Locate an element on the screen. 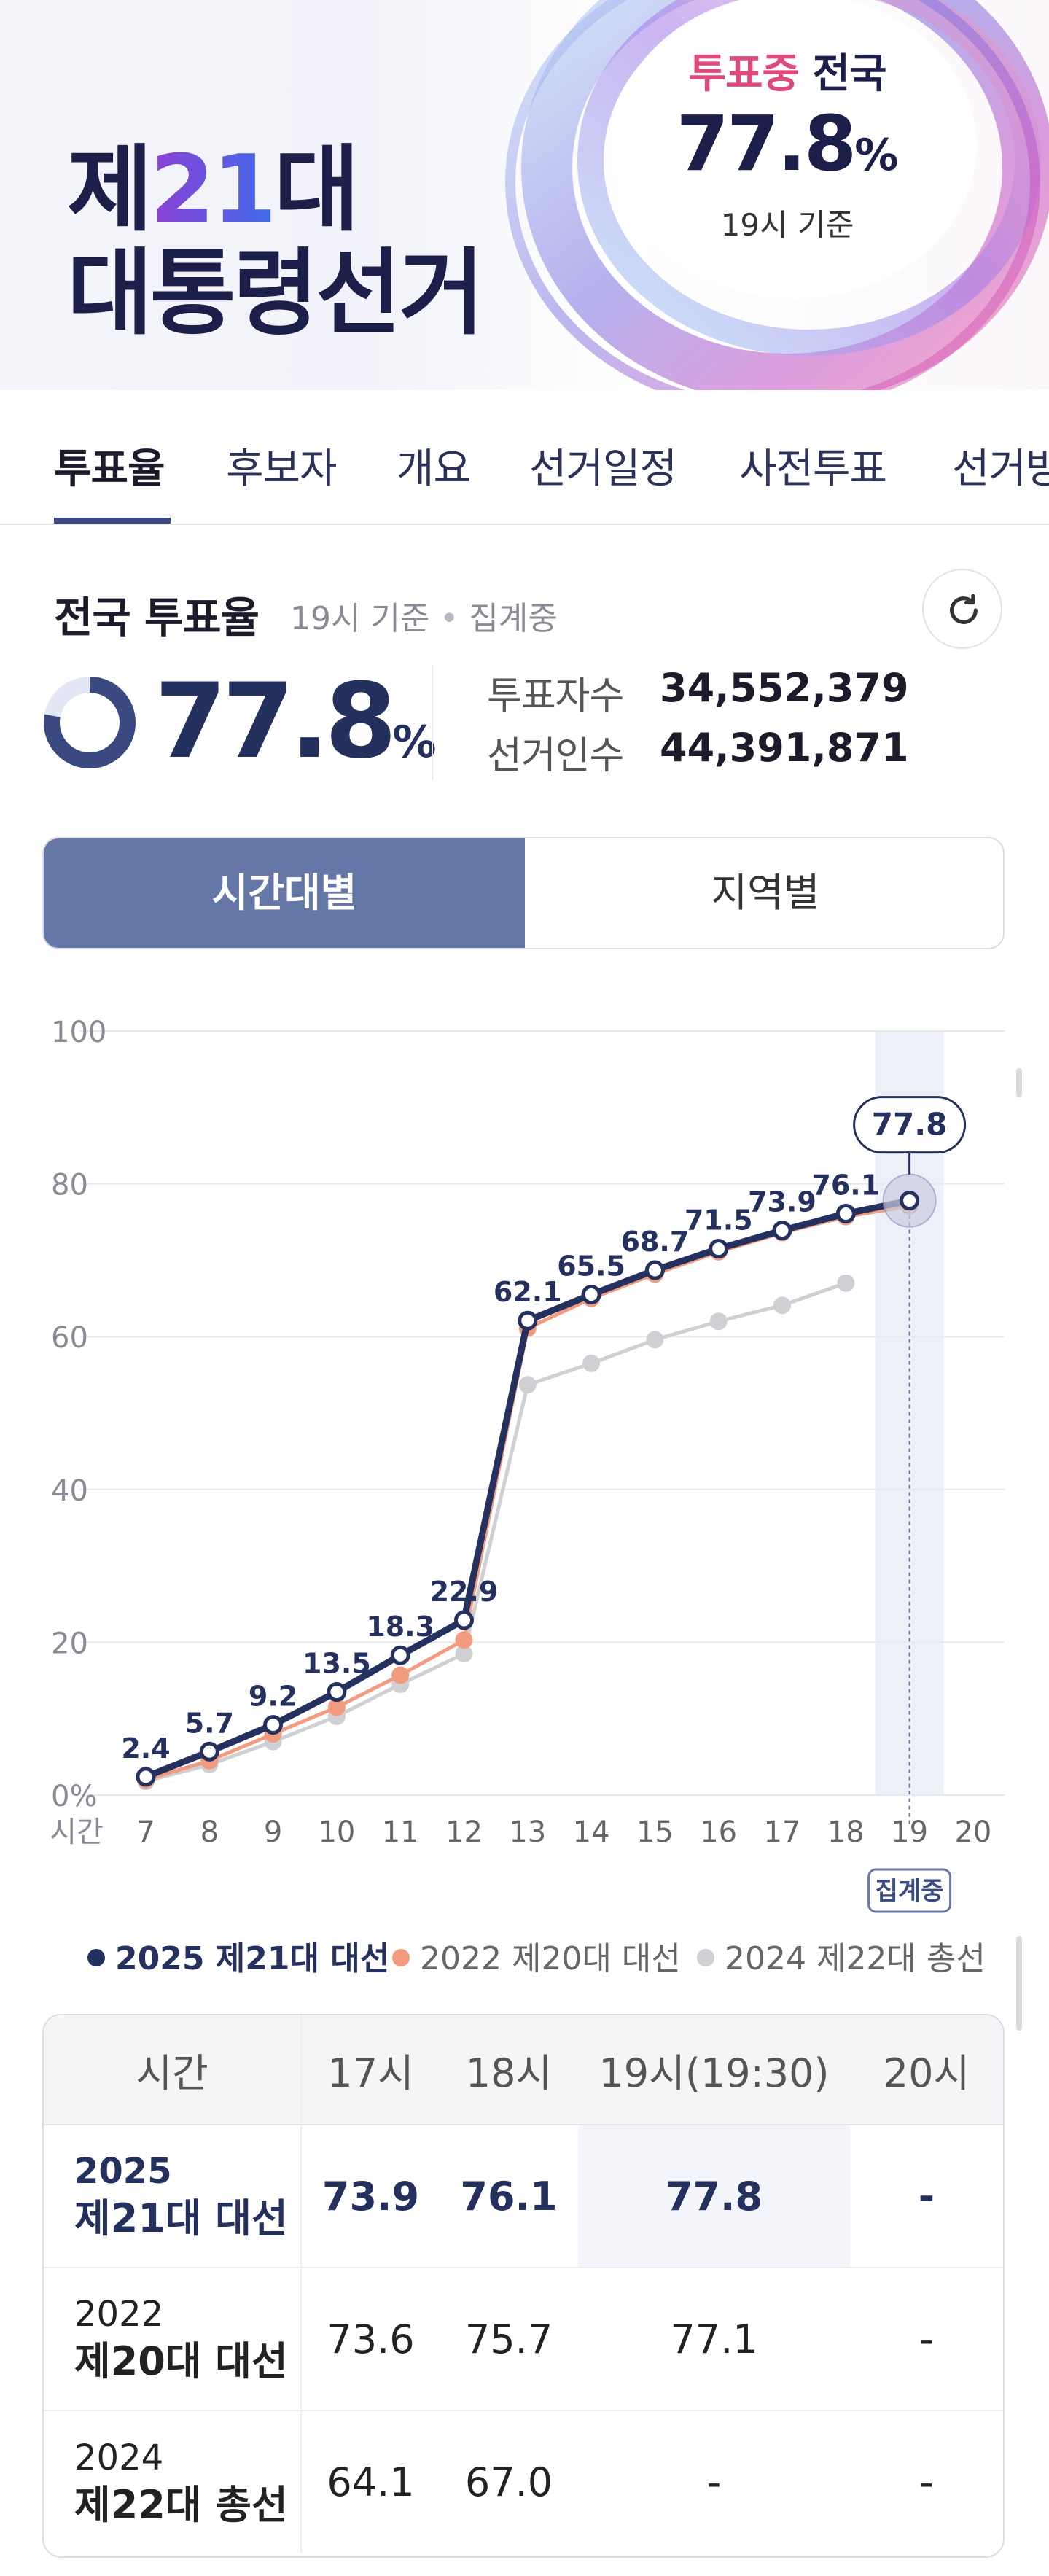 This screenshot has width=1049, height=2576. table-cell: 64.1 is located at coordinates (371, 2482).